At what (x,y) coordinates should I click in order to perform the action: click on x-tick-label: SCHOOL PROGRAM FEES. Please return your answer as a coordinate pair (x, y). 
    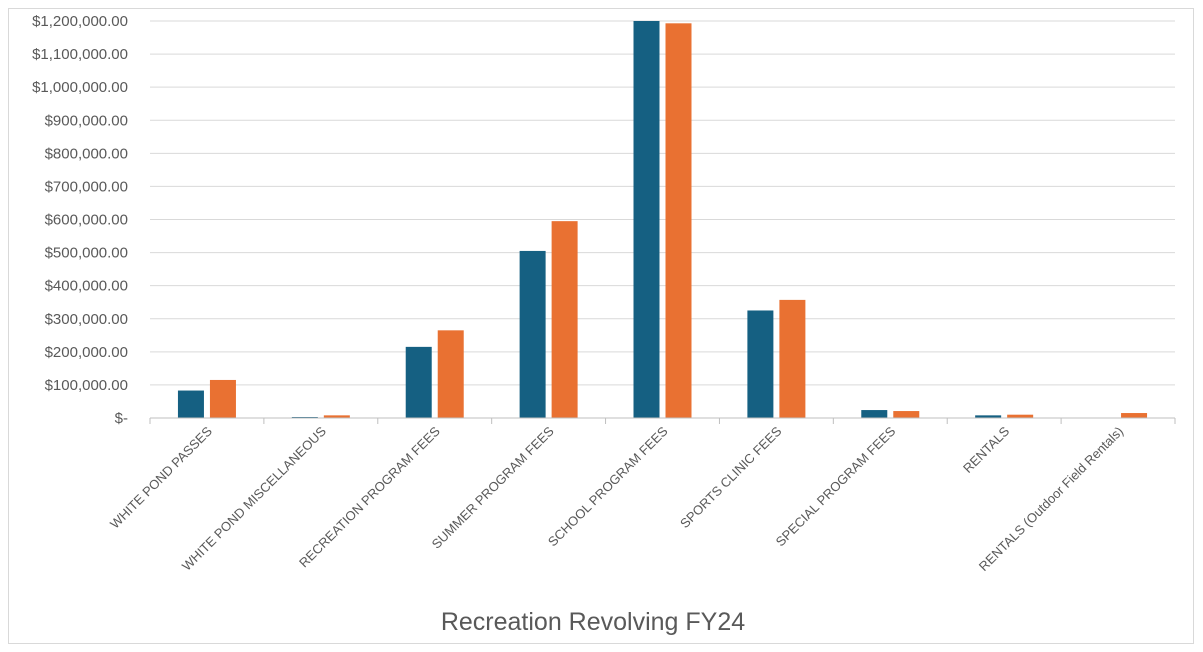
    Looking at the image, I should click on (608, 486).